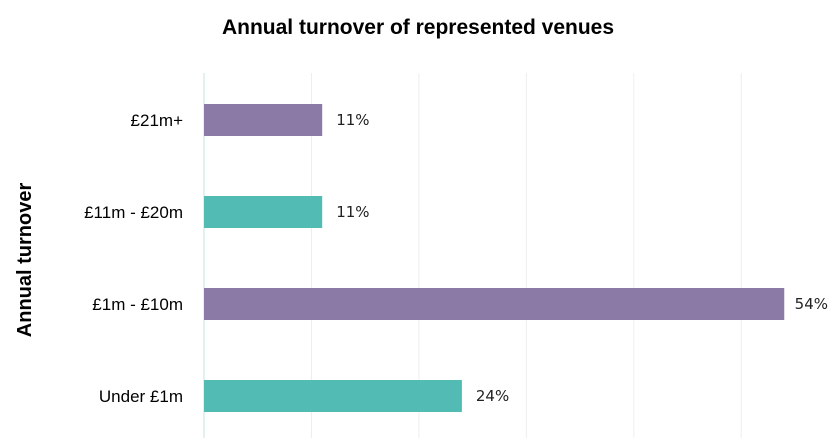 This screenshot has width=830, height=443. Describe the element at coordinates (133, 258) in the screenshot. I see `category-labels: £21m+ £11m - £20m £1m - £10m Under £1m` at that location.